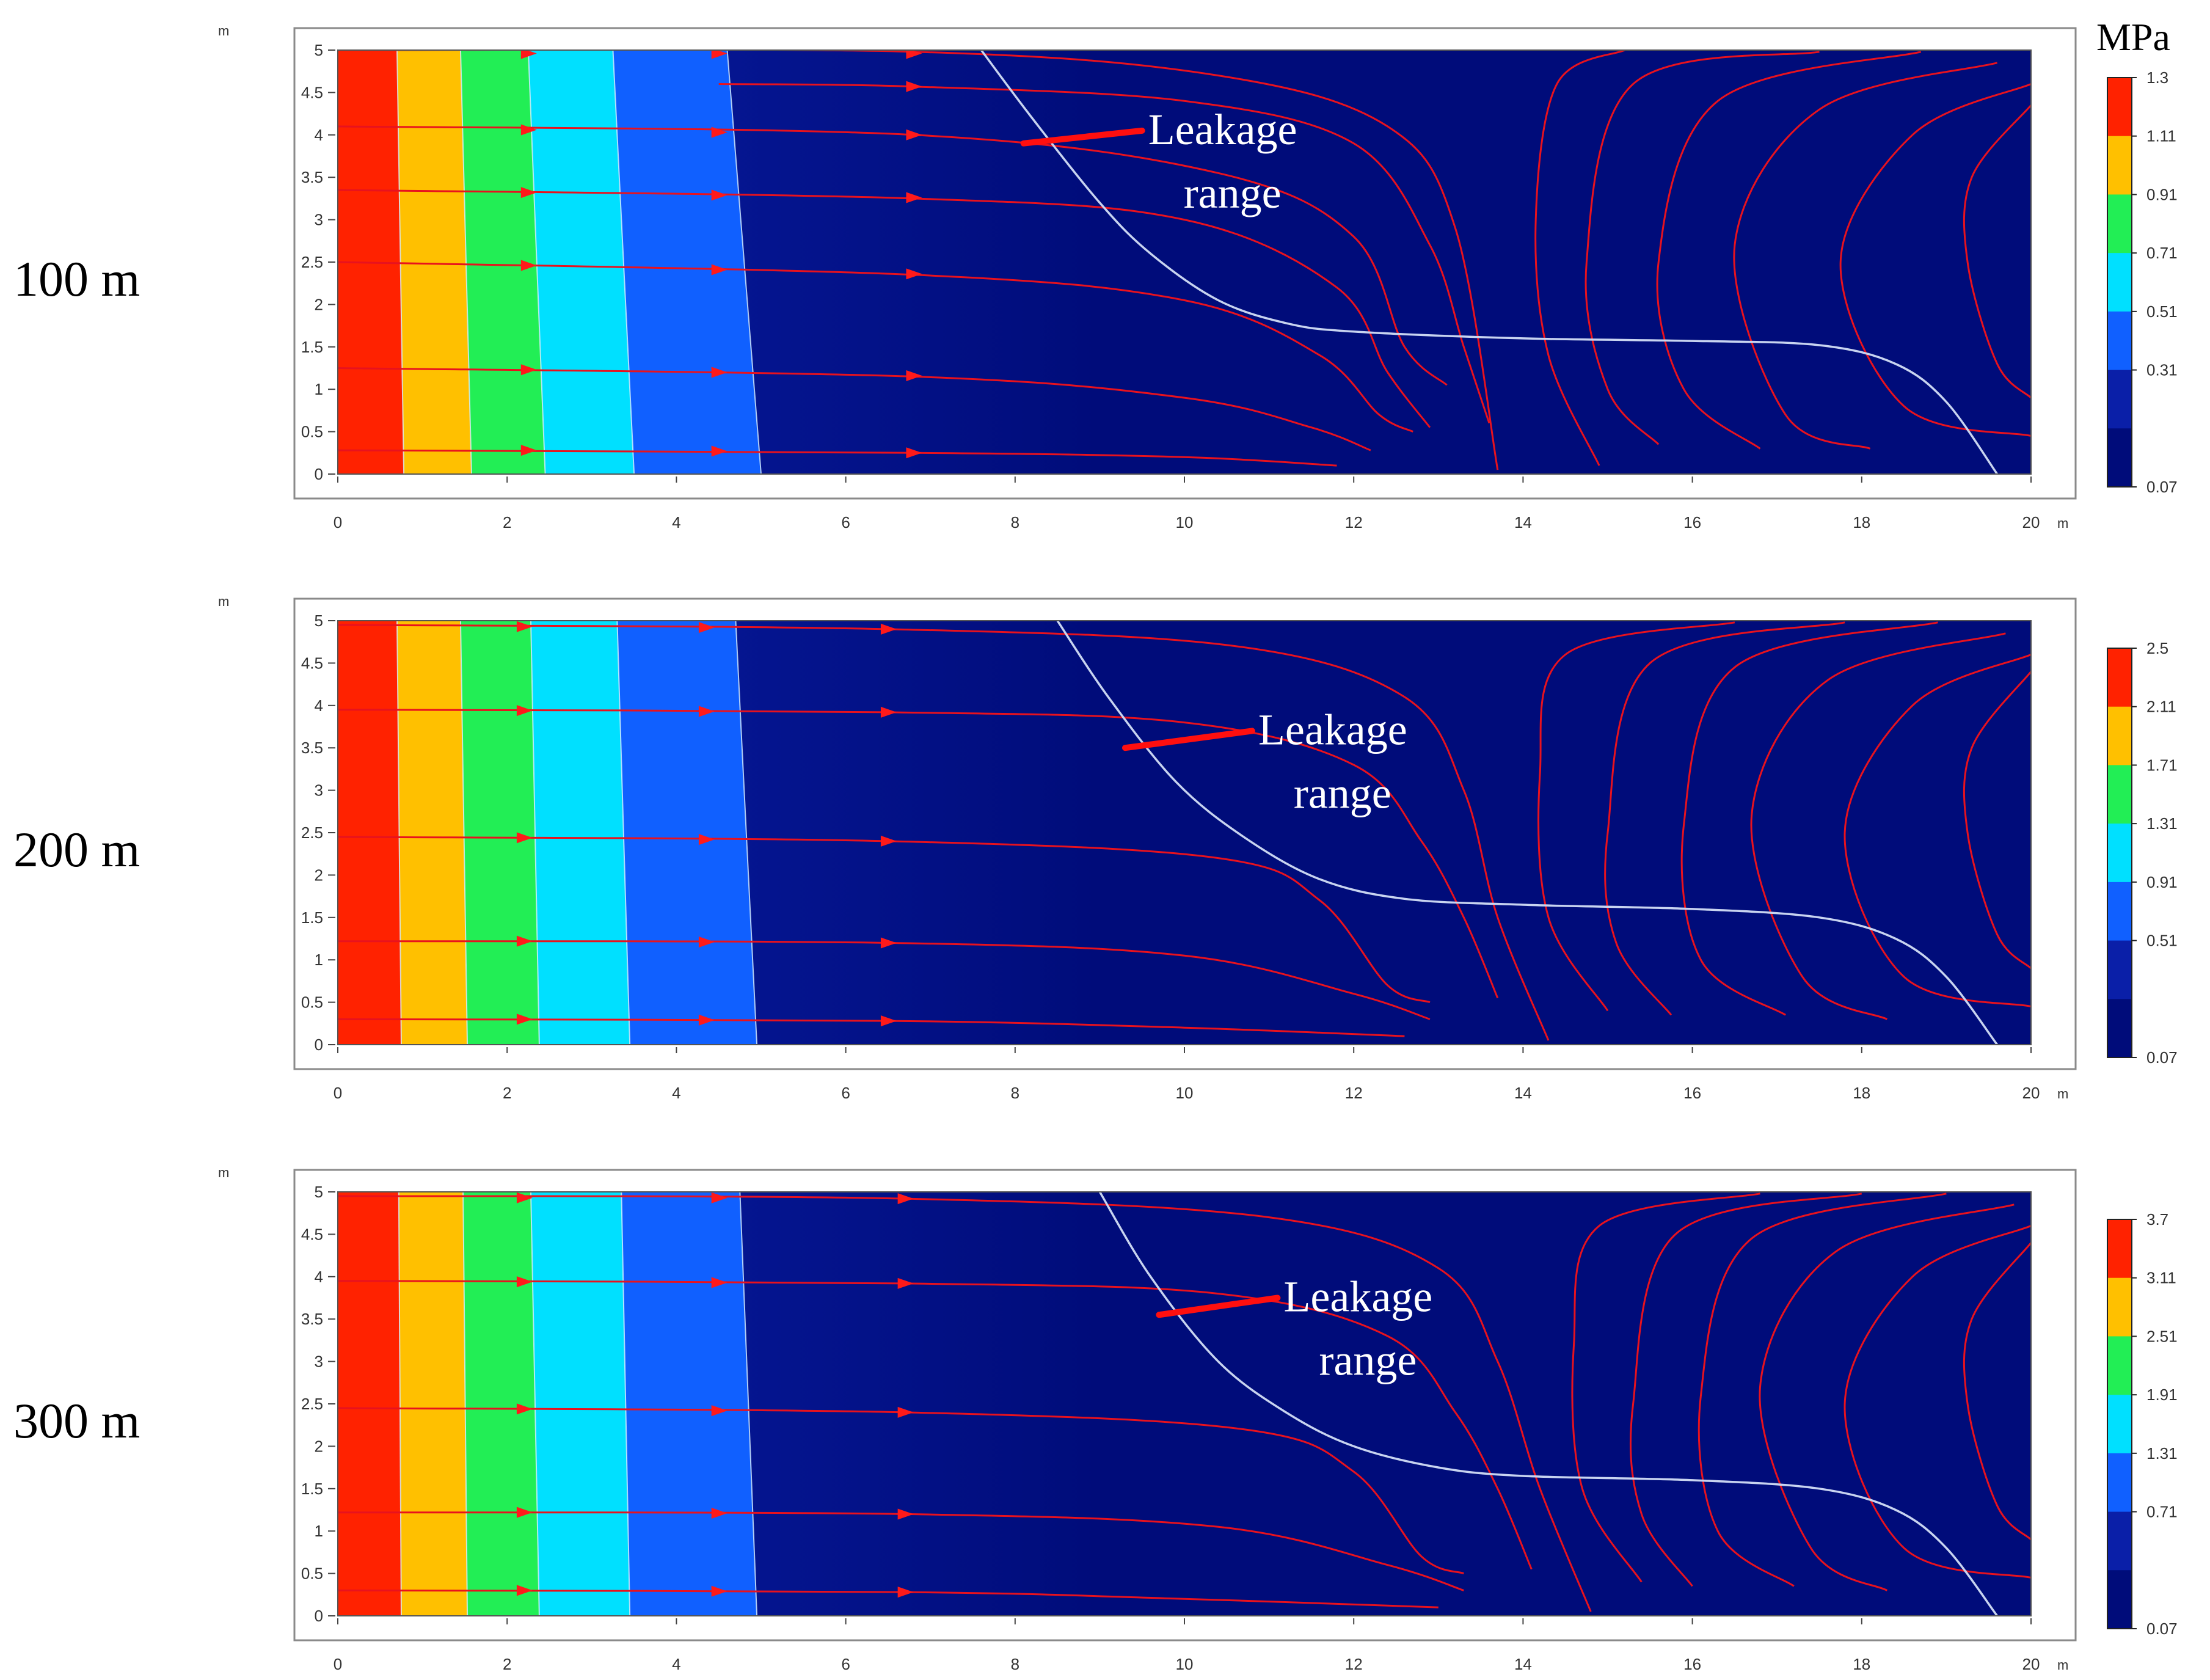 The height and width of the screenshot is (1680, 2210). I want to click on y-unit-label: m, so click(223, 30).